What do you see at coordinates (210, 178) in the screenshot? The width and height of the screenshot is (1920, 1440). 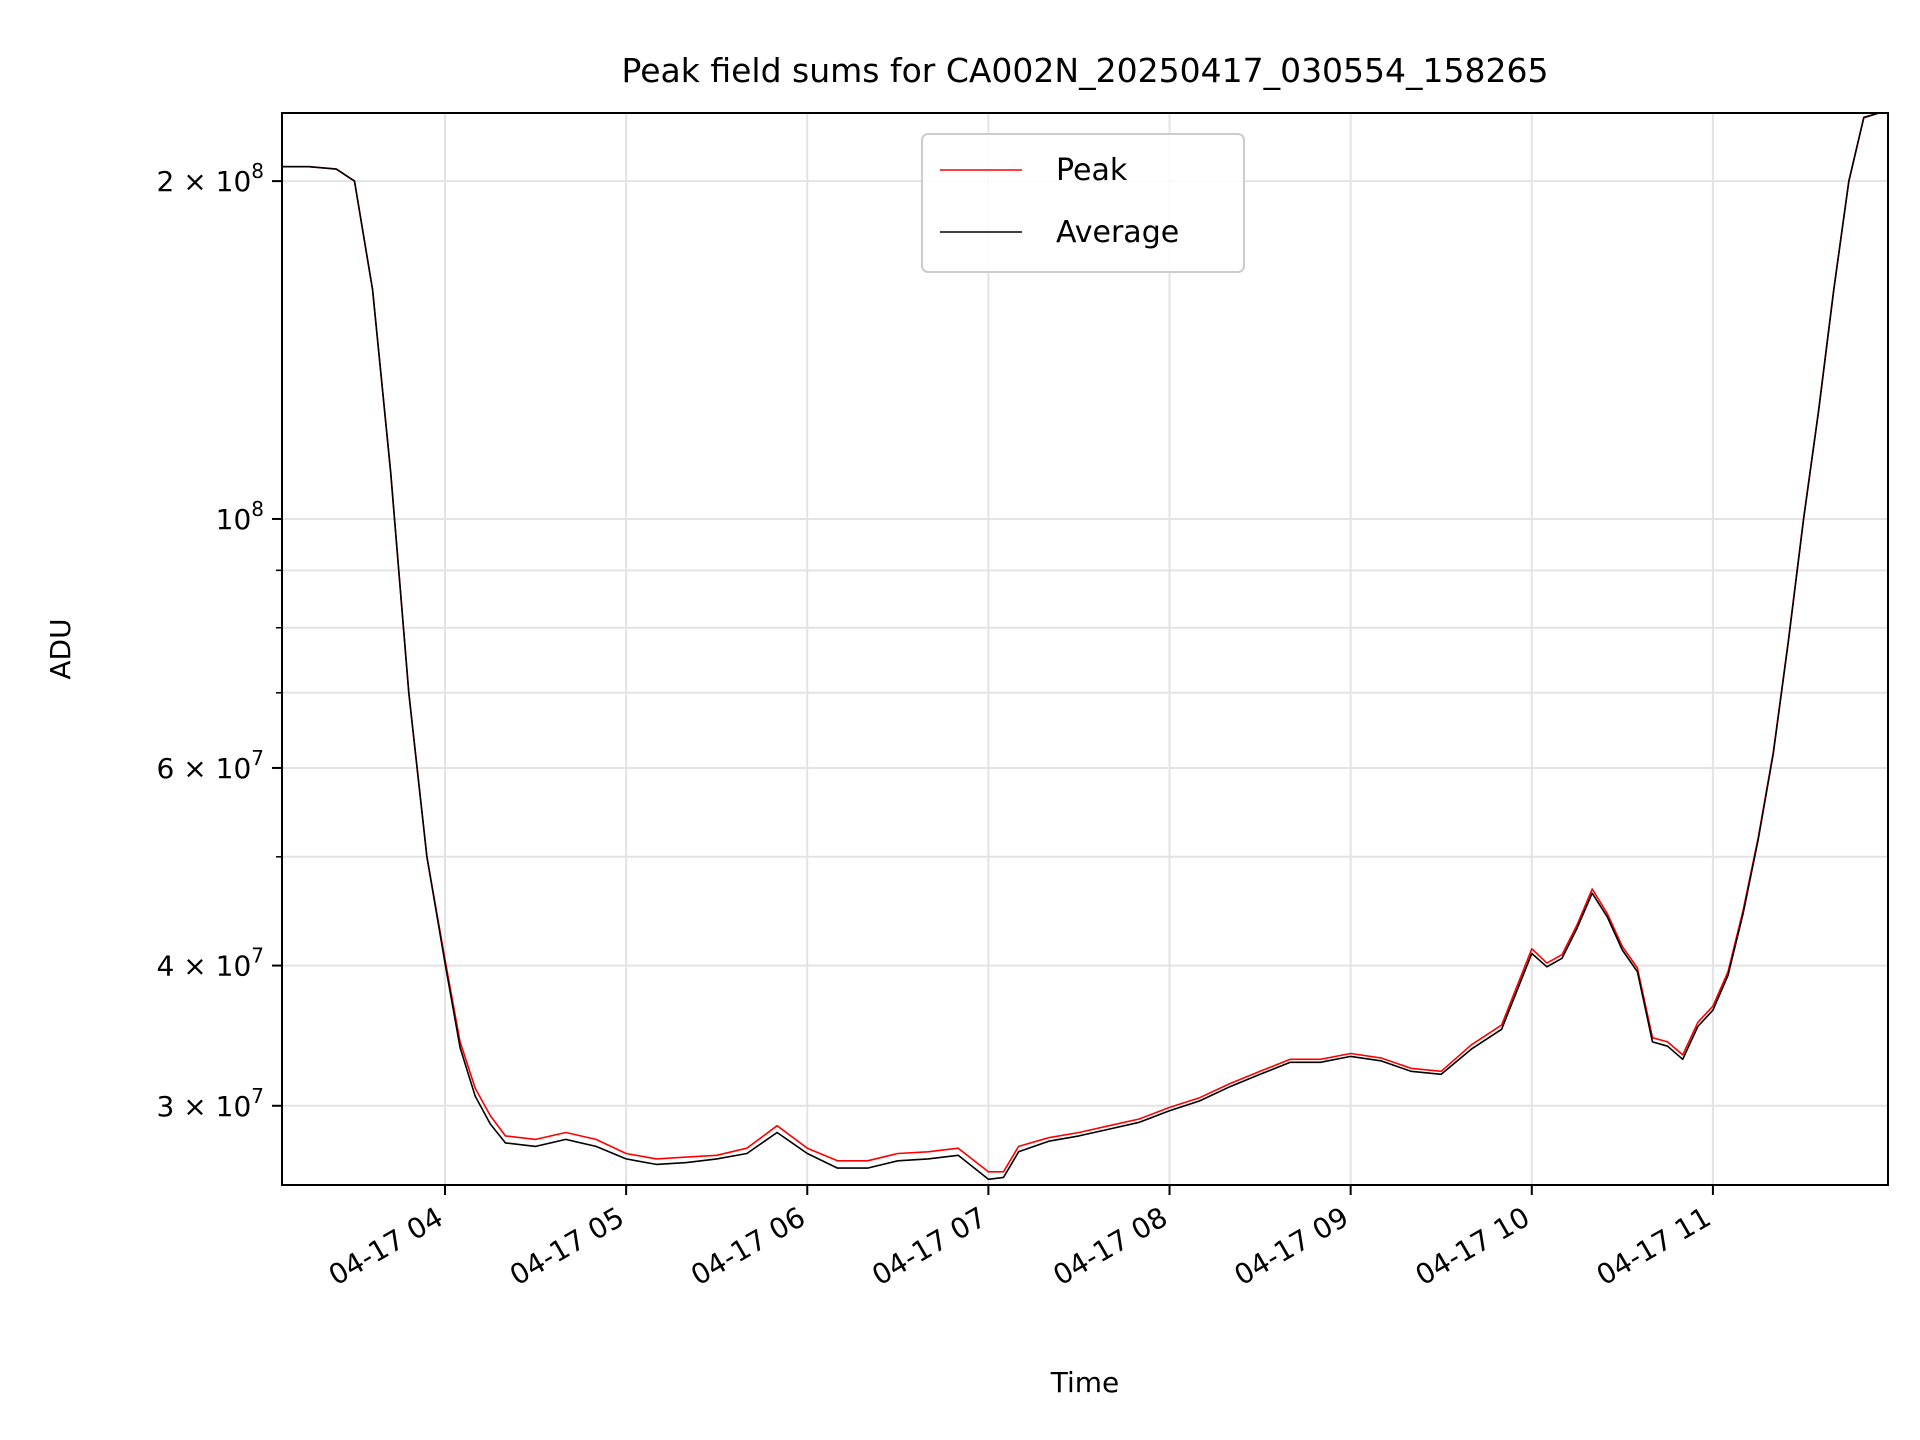 I see `y-tick-label: 2 × 108` at bounding box center [210, 178].